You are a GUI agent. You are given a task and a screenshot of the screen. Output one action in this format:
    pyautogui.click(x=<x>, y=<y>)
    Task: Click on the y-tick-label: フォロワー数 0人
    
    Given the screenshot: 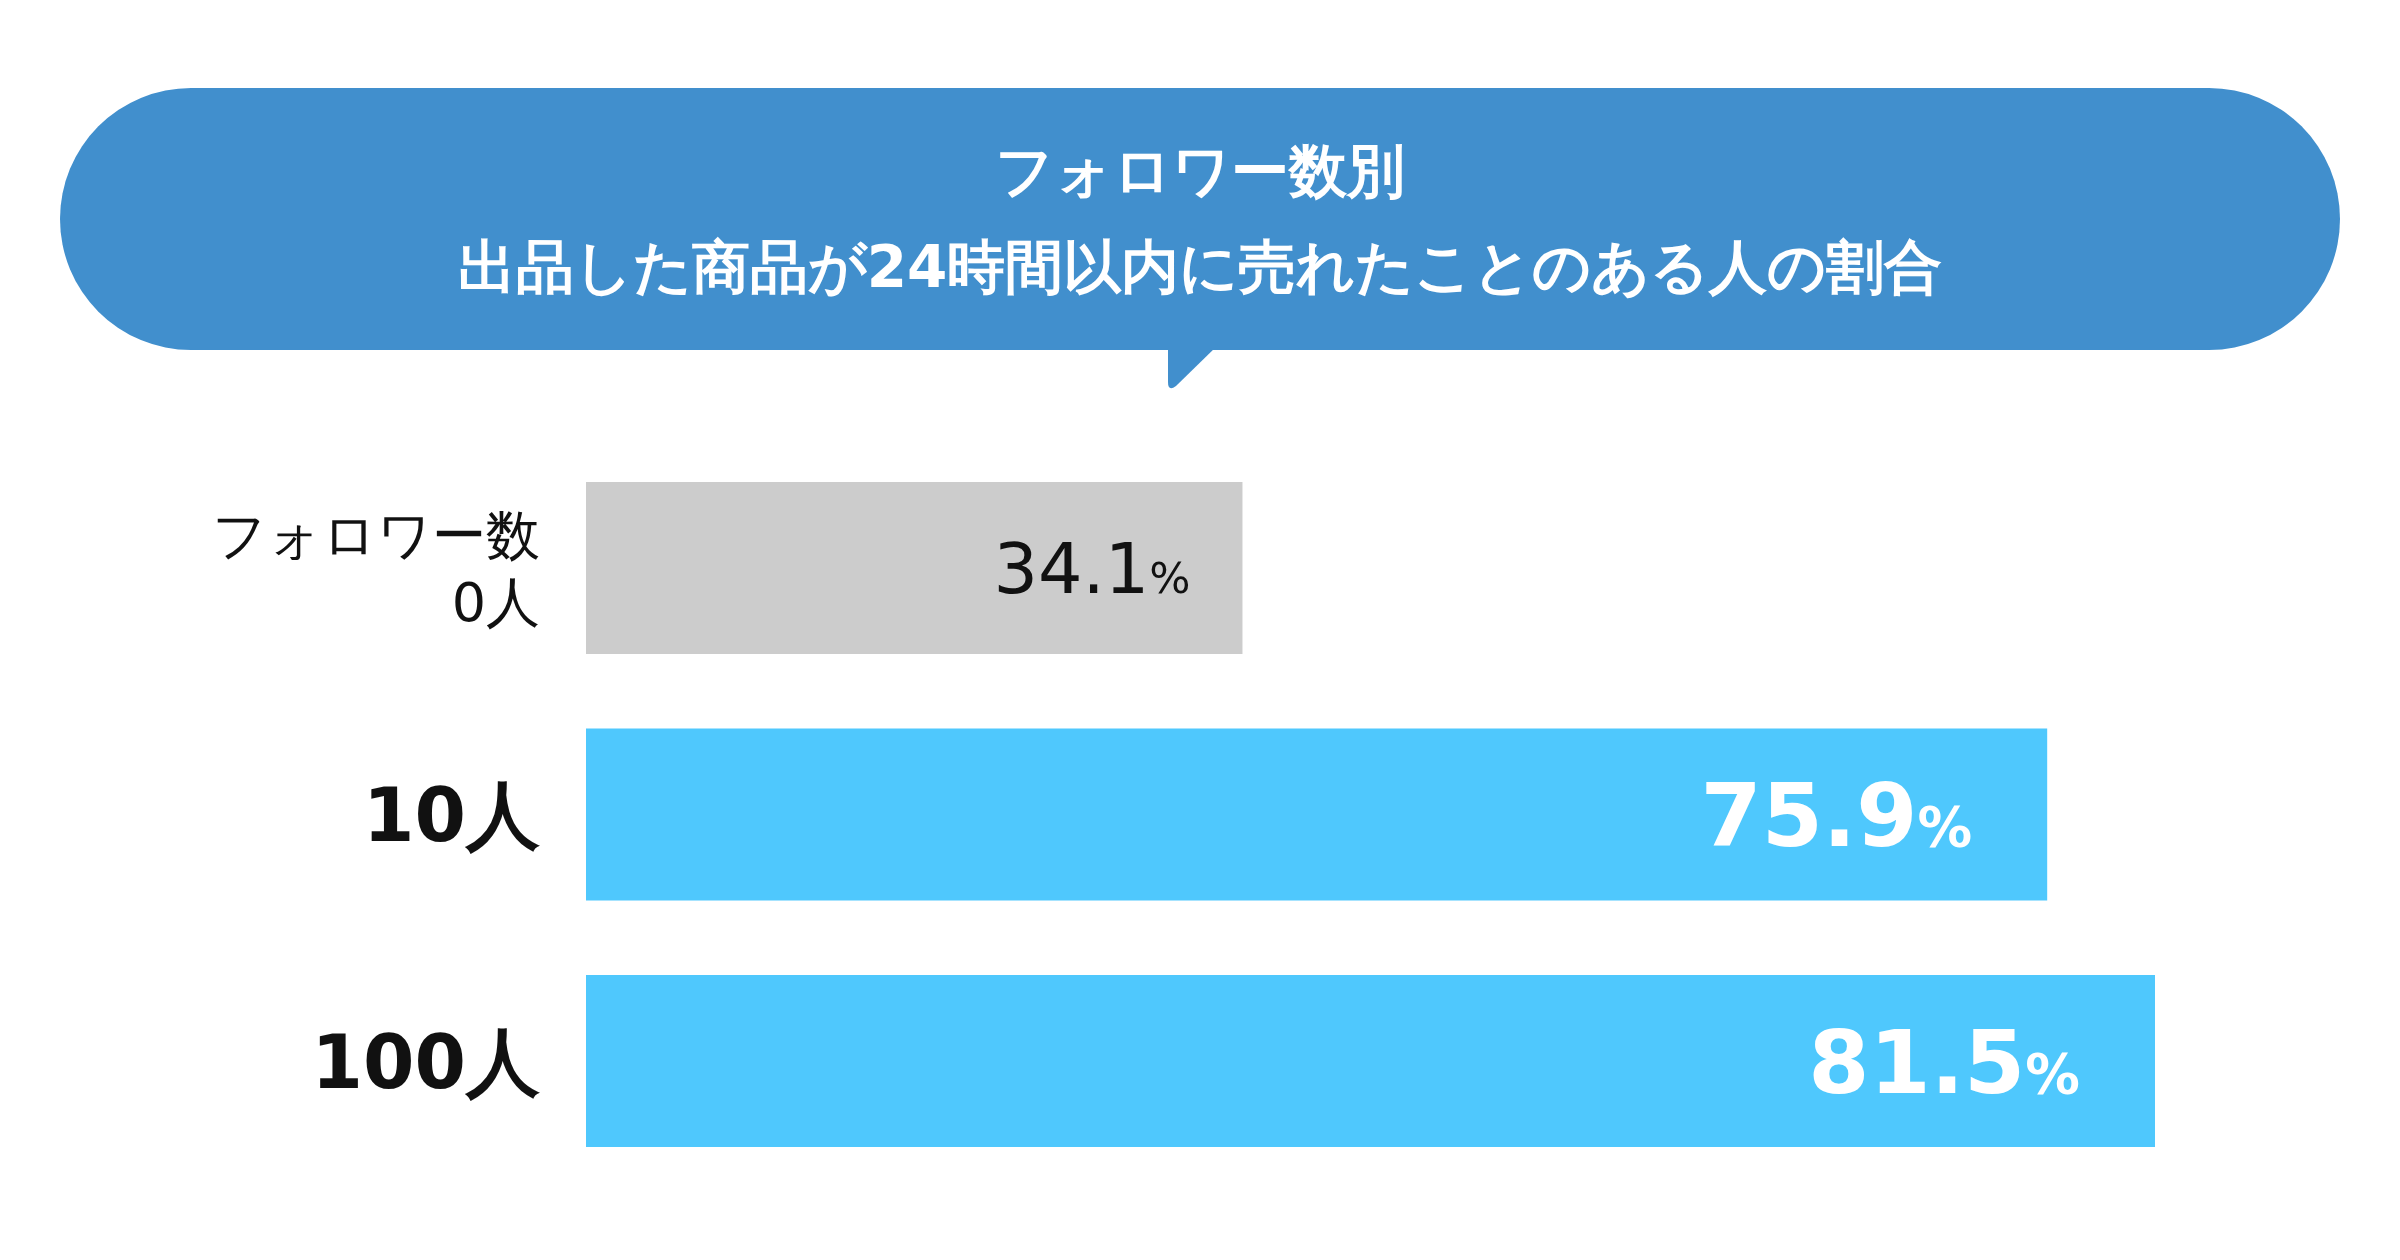 What is the action you would take?
    pyautogui.click(x=376, y=569)
    